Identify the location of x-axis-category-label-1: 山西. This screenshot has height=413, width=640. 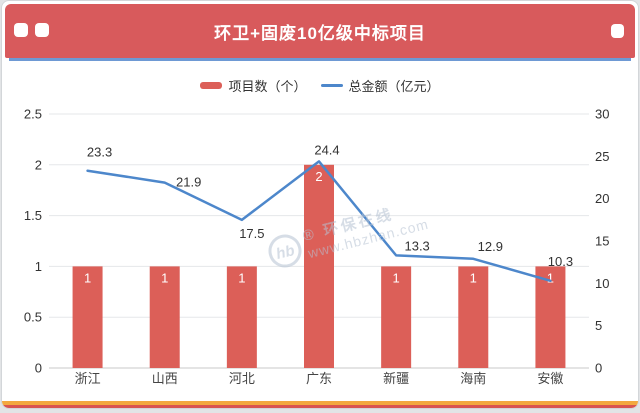
(165, 378).